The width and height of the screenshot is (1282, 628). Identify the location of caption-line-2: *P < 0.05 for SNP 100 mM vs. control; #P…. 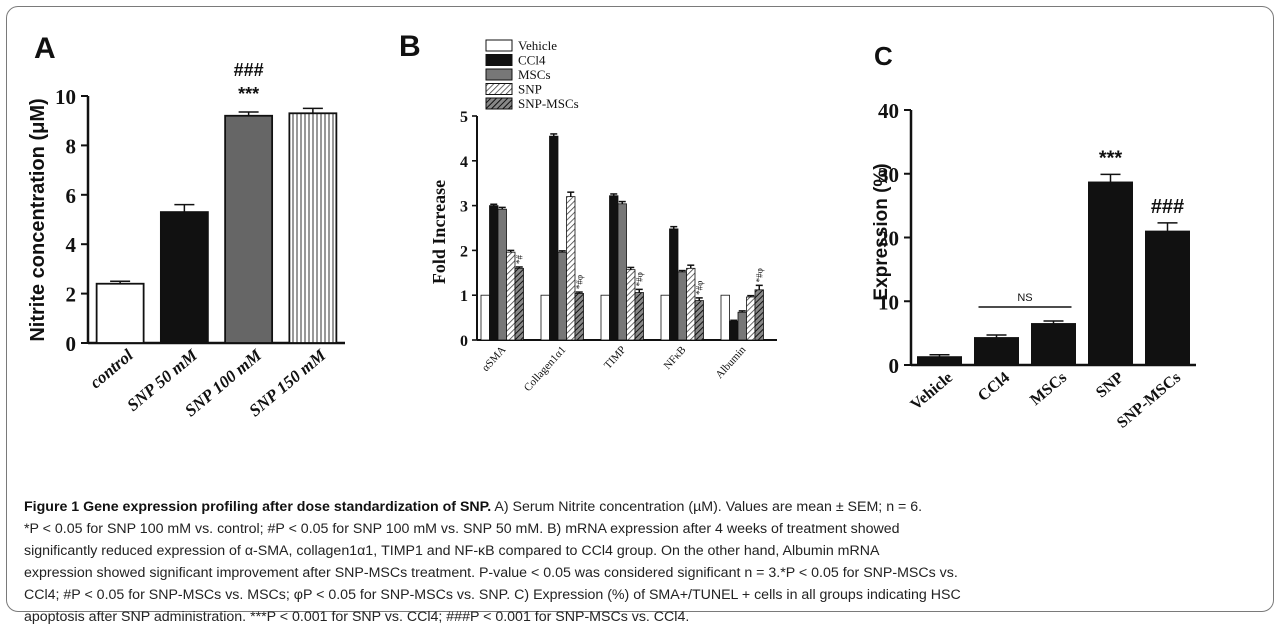
(462, 529).